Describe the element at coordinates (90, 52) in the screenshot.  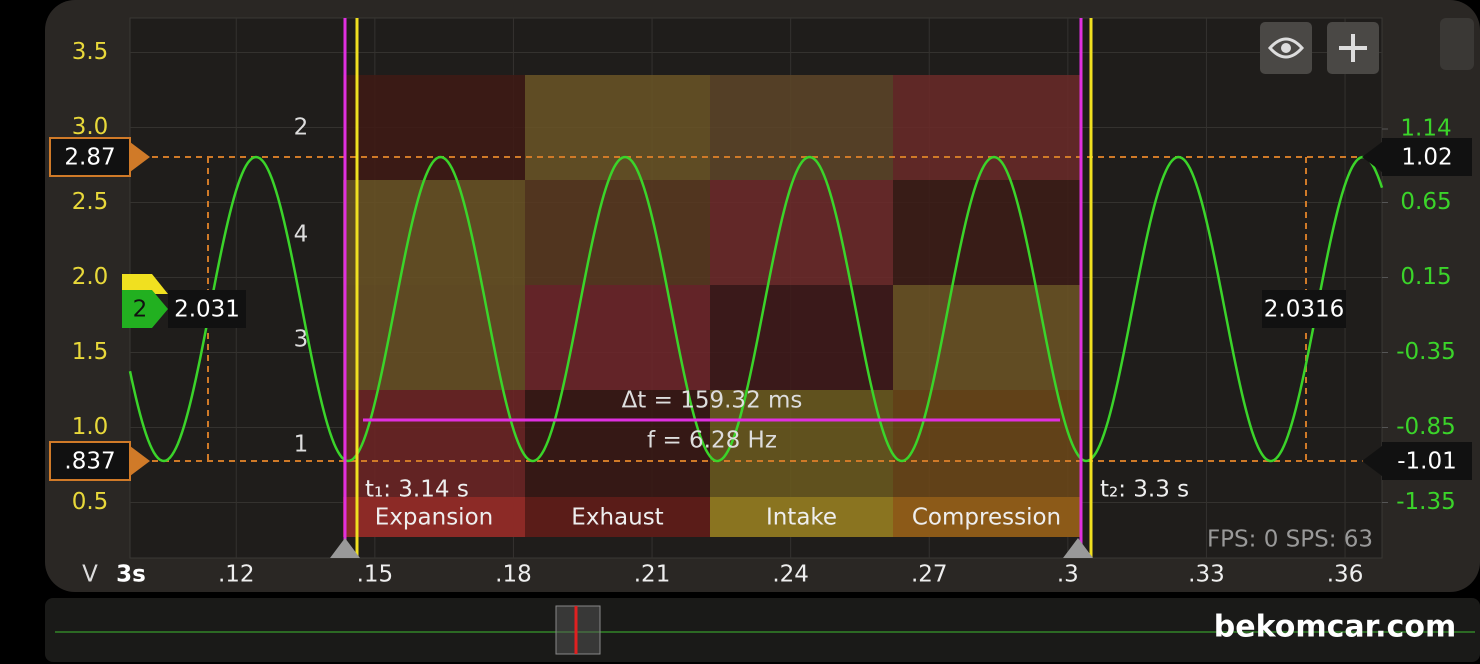
I see `y-tick-label: 3.5` at that location.